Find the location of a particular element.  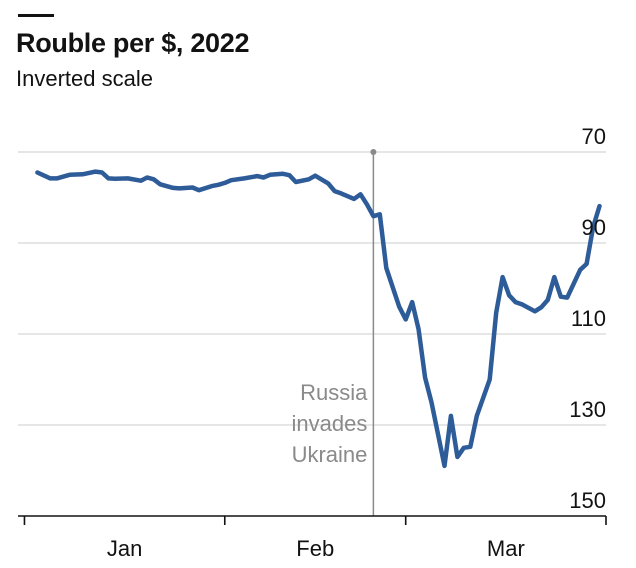

chart-title: Rouble per $, 2022 is located at coordinates (133, 43).